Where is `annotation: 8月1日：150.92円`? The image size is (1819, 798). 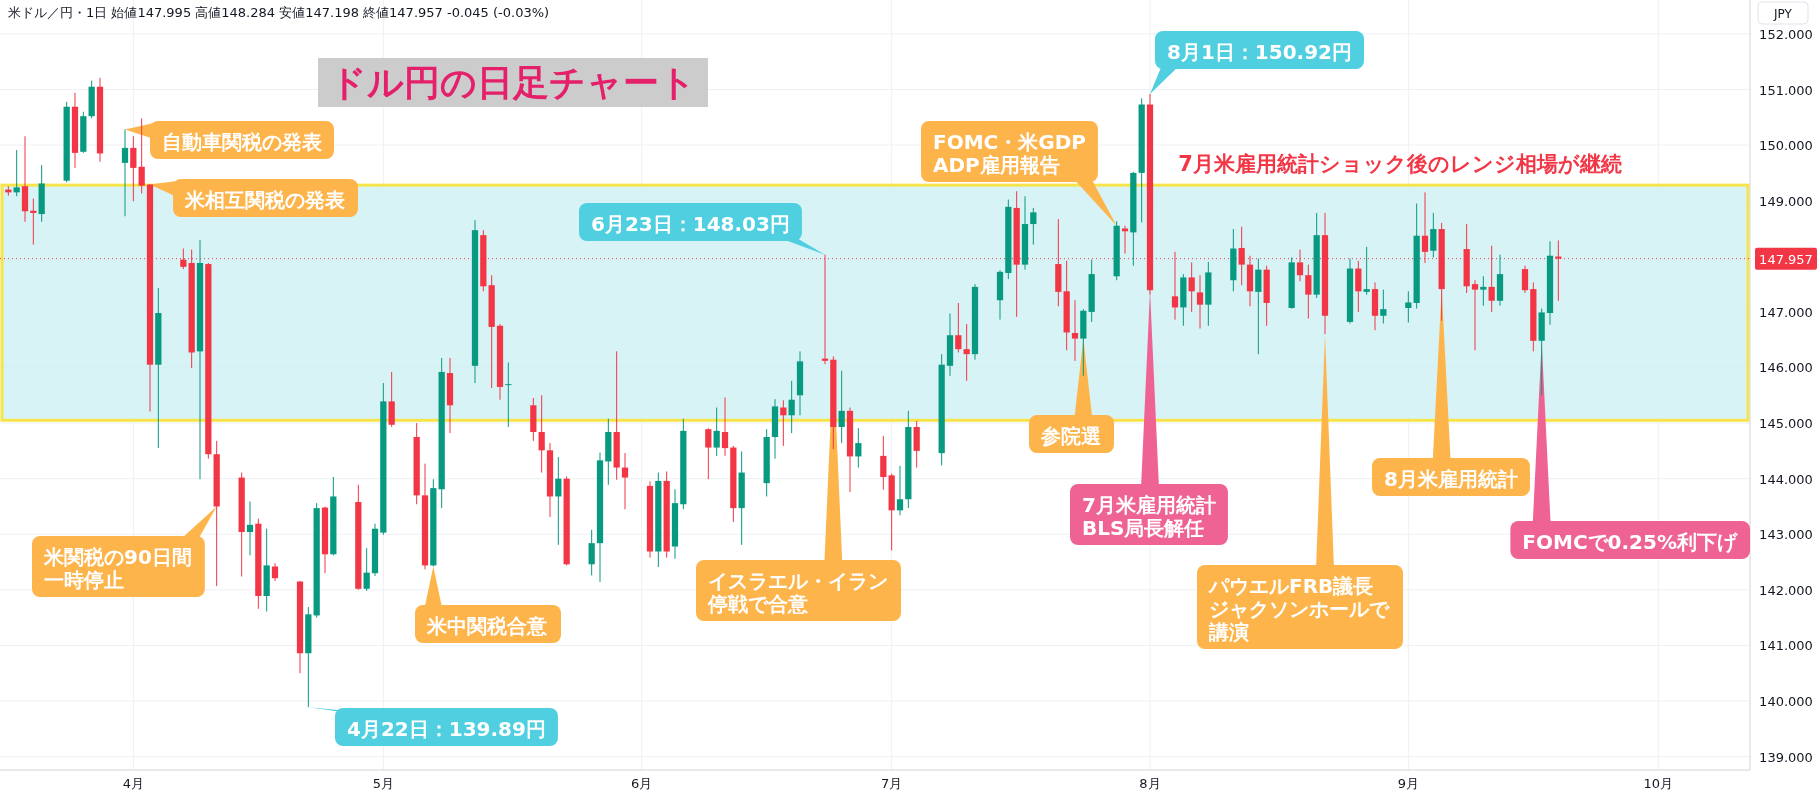
annotation: 8月1日：150.92円 is located at coordinates (1260, 52).